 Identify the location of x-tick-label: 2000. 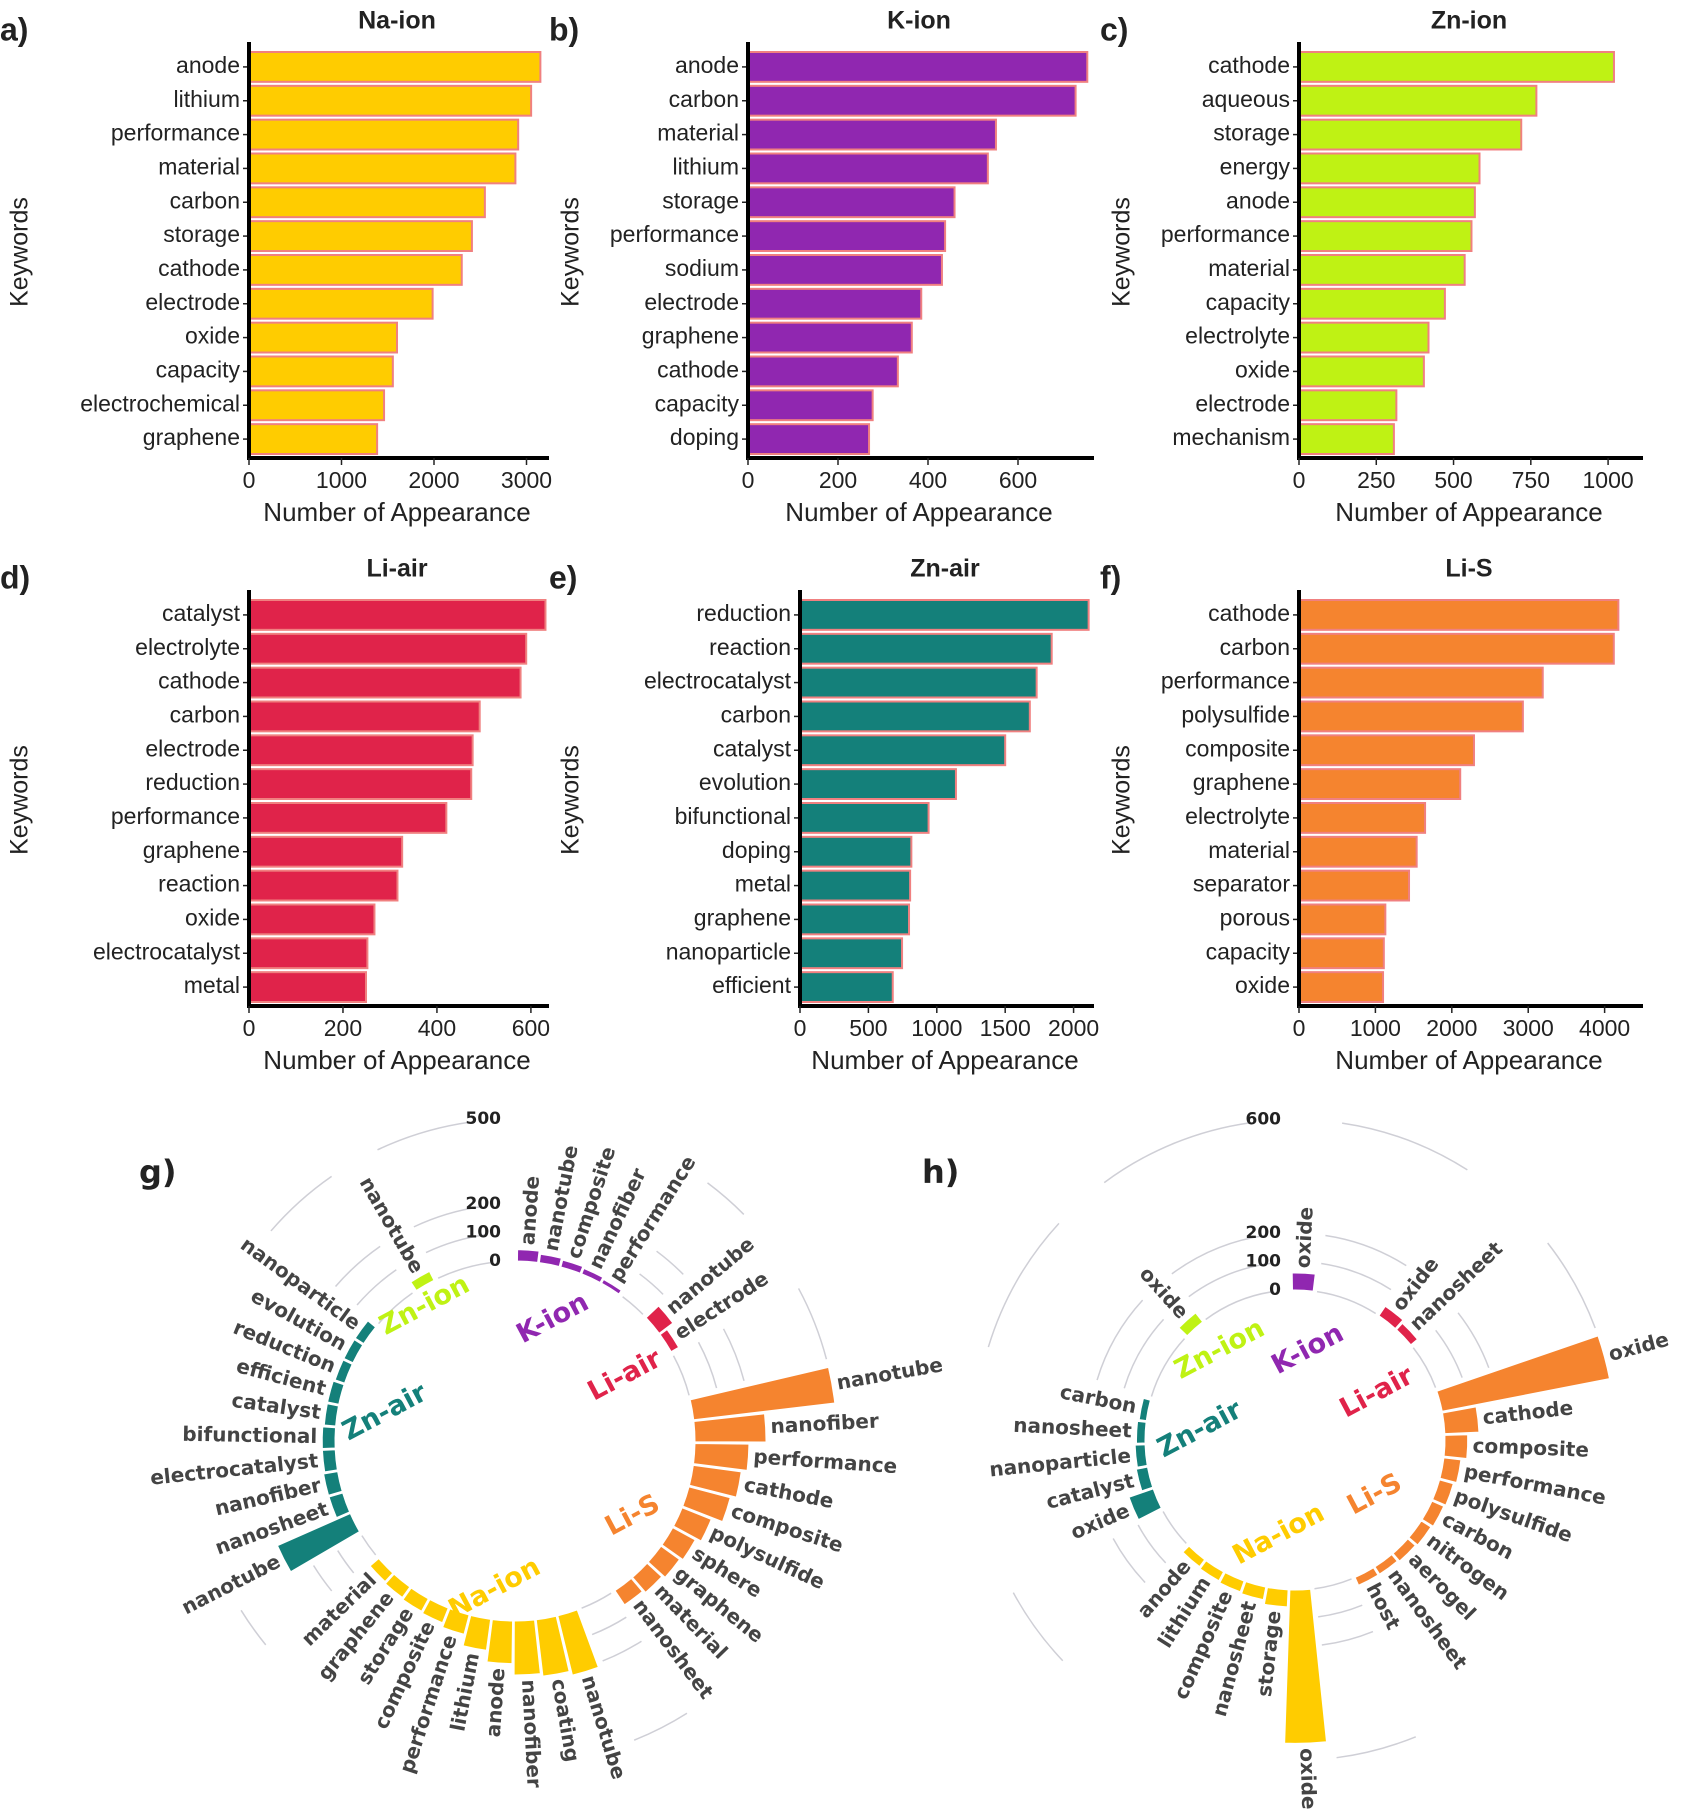
(1451, 1028).